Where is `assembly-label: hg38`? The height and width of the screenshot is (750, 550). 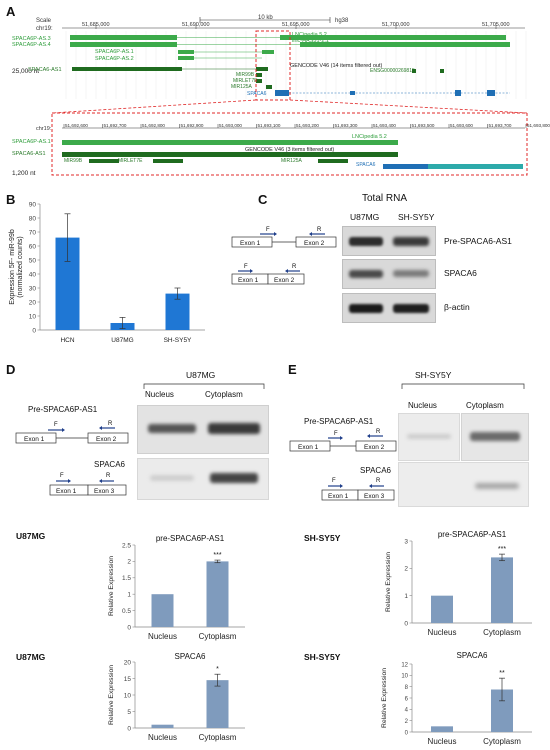 assembly-label: hg38 is located at coordinates (342, 21).